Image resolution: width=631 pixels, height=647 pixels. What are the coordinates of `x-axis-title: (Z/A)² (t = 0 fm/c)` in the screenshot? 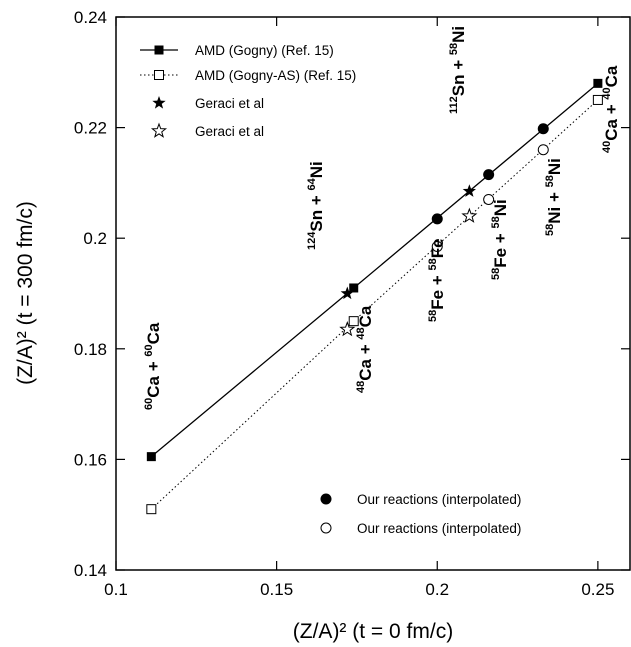 It's located at (373, 631).